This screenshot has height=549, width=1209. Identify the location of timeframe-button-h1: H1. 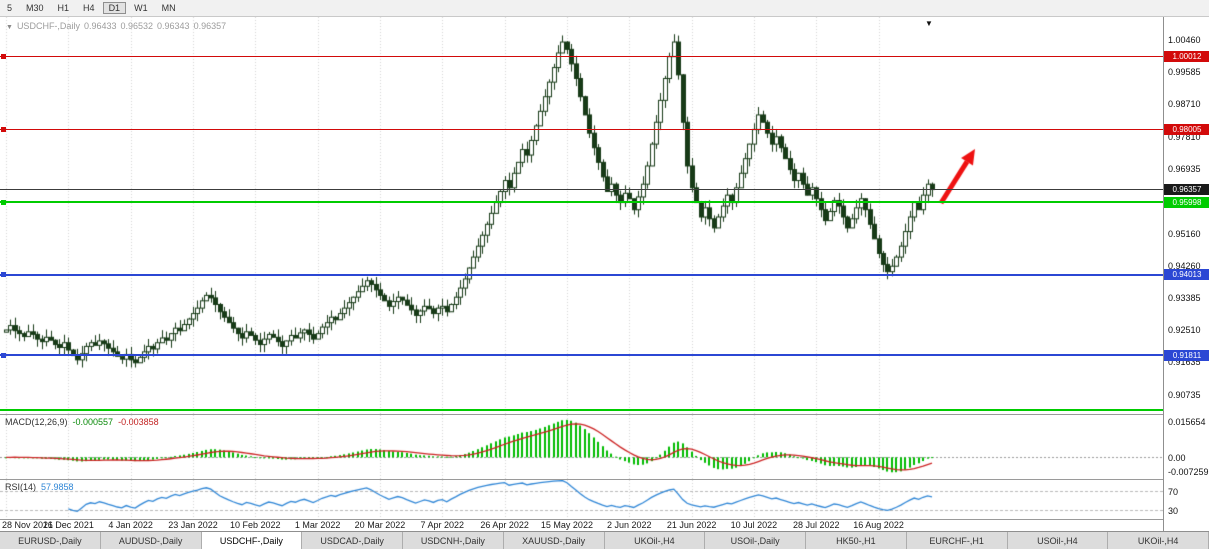
(63, 8).